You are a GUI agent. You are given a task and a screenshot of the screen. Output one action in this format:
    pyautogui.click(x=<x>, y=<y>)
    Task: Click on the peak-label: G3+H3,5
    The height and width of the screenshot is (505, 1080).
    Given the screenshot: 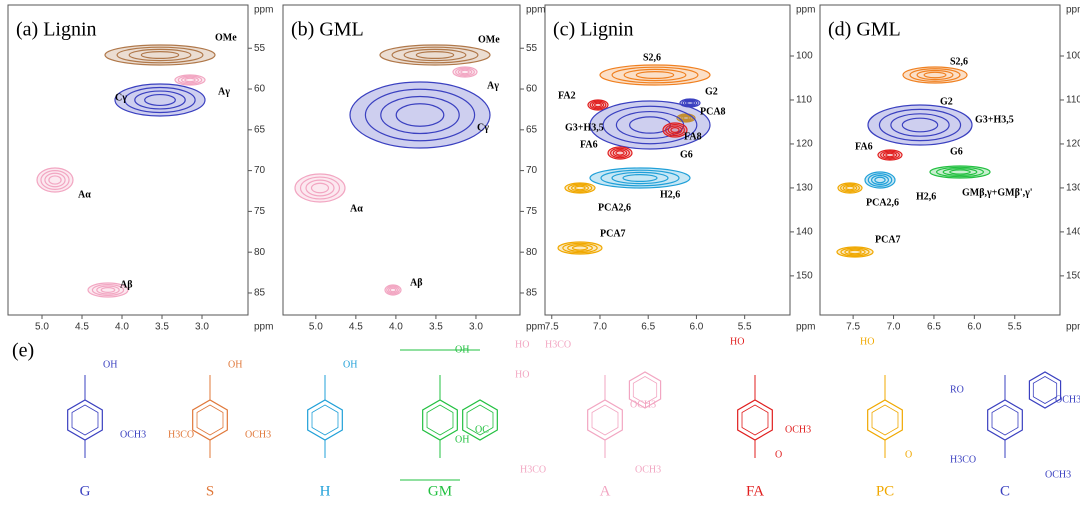 What is the action you would take?
    pyautogui.click(x=994, y=119)
    